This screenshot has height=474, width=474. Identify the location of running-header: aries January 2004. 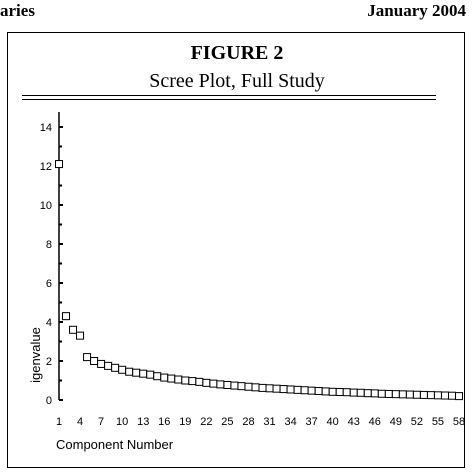
(237, 12).